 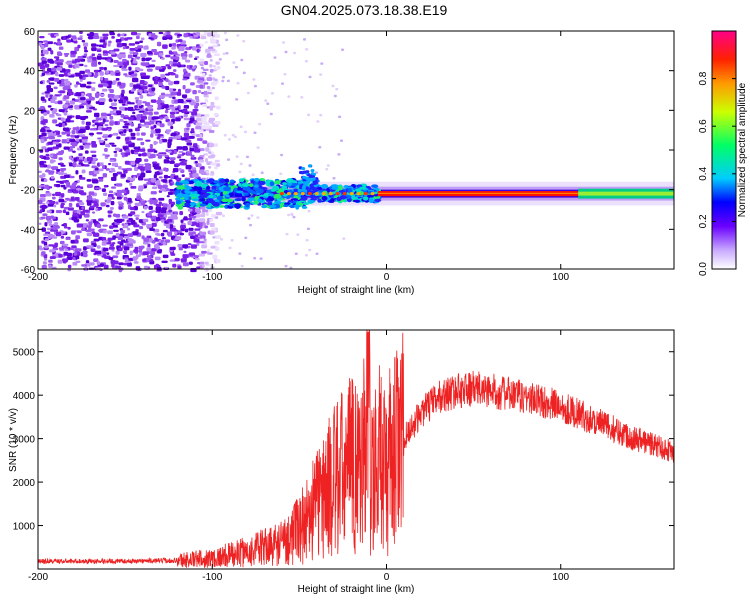 What do you see at coordinates (356, 589) in the screenshot?
I see `snr-xlabel: Height of straight line (km)` at bounding box center [356, 589].